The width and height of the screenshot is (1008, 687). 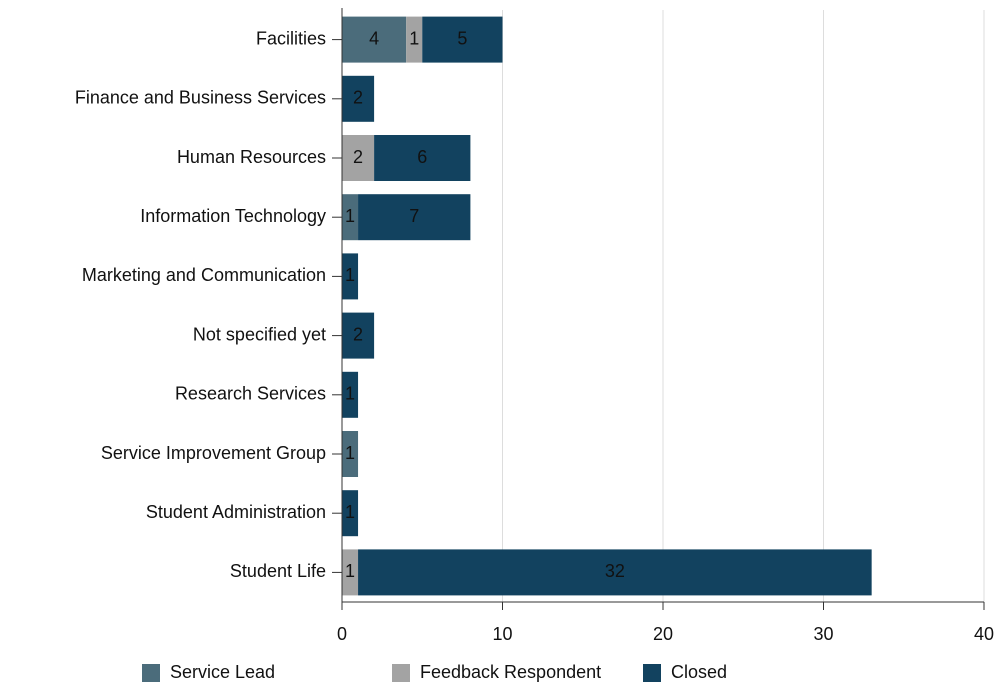 What do you see at coordinates (222, 672) in the screenshot?
I see `legend-label: Service Lead` at bounding box center [222, 672].